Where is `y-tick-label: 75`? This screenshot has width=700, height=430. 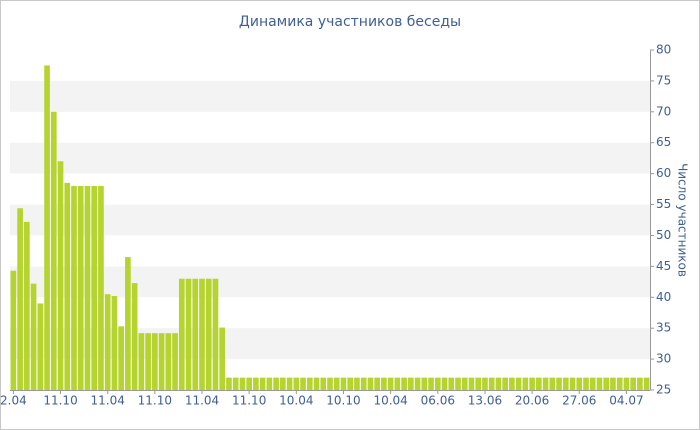 y-tick-label: 75 is located at coordinates (663, 80).